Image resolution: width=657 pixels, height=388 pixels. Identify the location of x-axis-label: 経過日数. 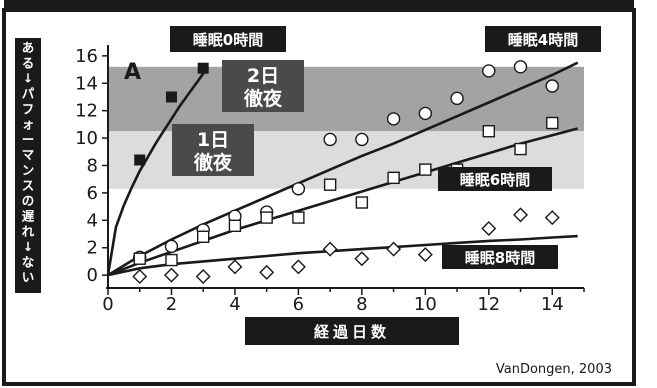
(352, 332).